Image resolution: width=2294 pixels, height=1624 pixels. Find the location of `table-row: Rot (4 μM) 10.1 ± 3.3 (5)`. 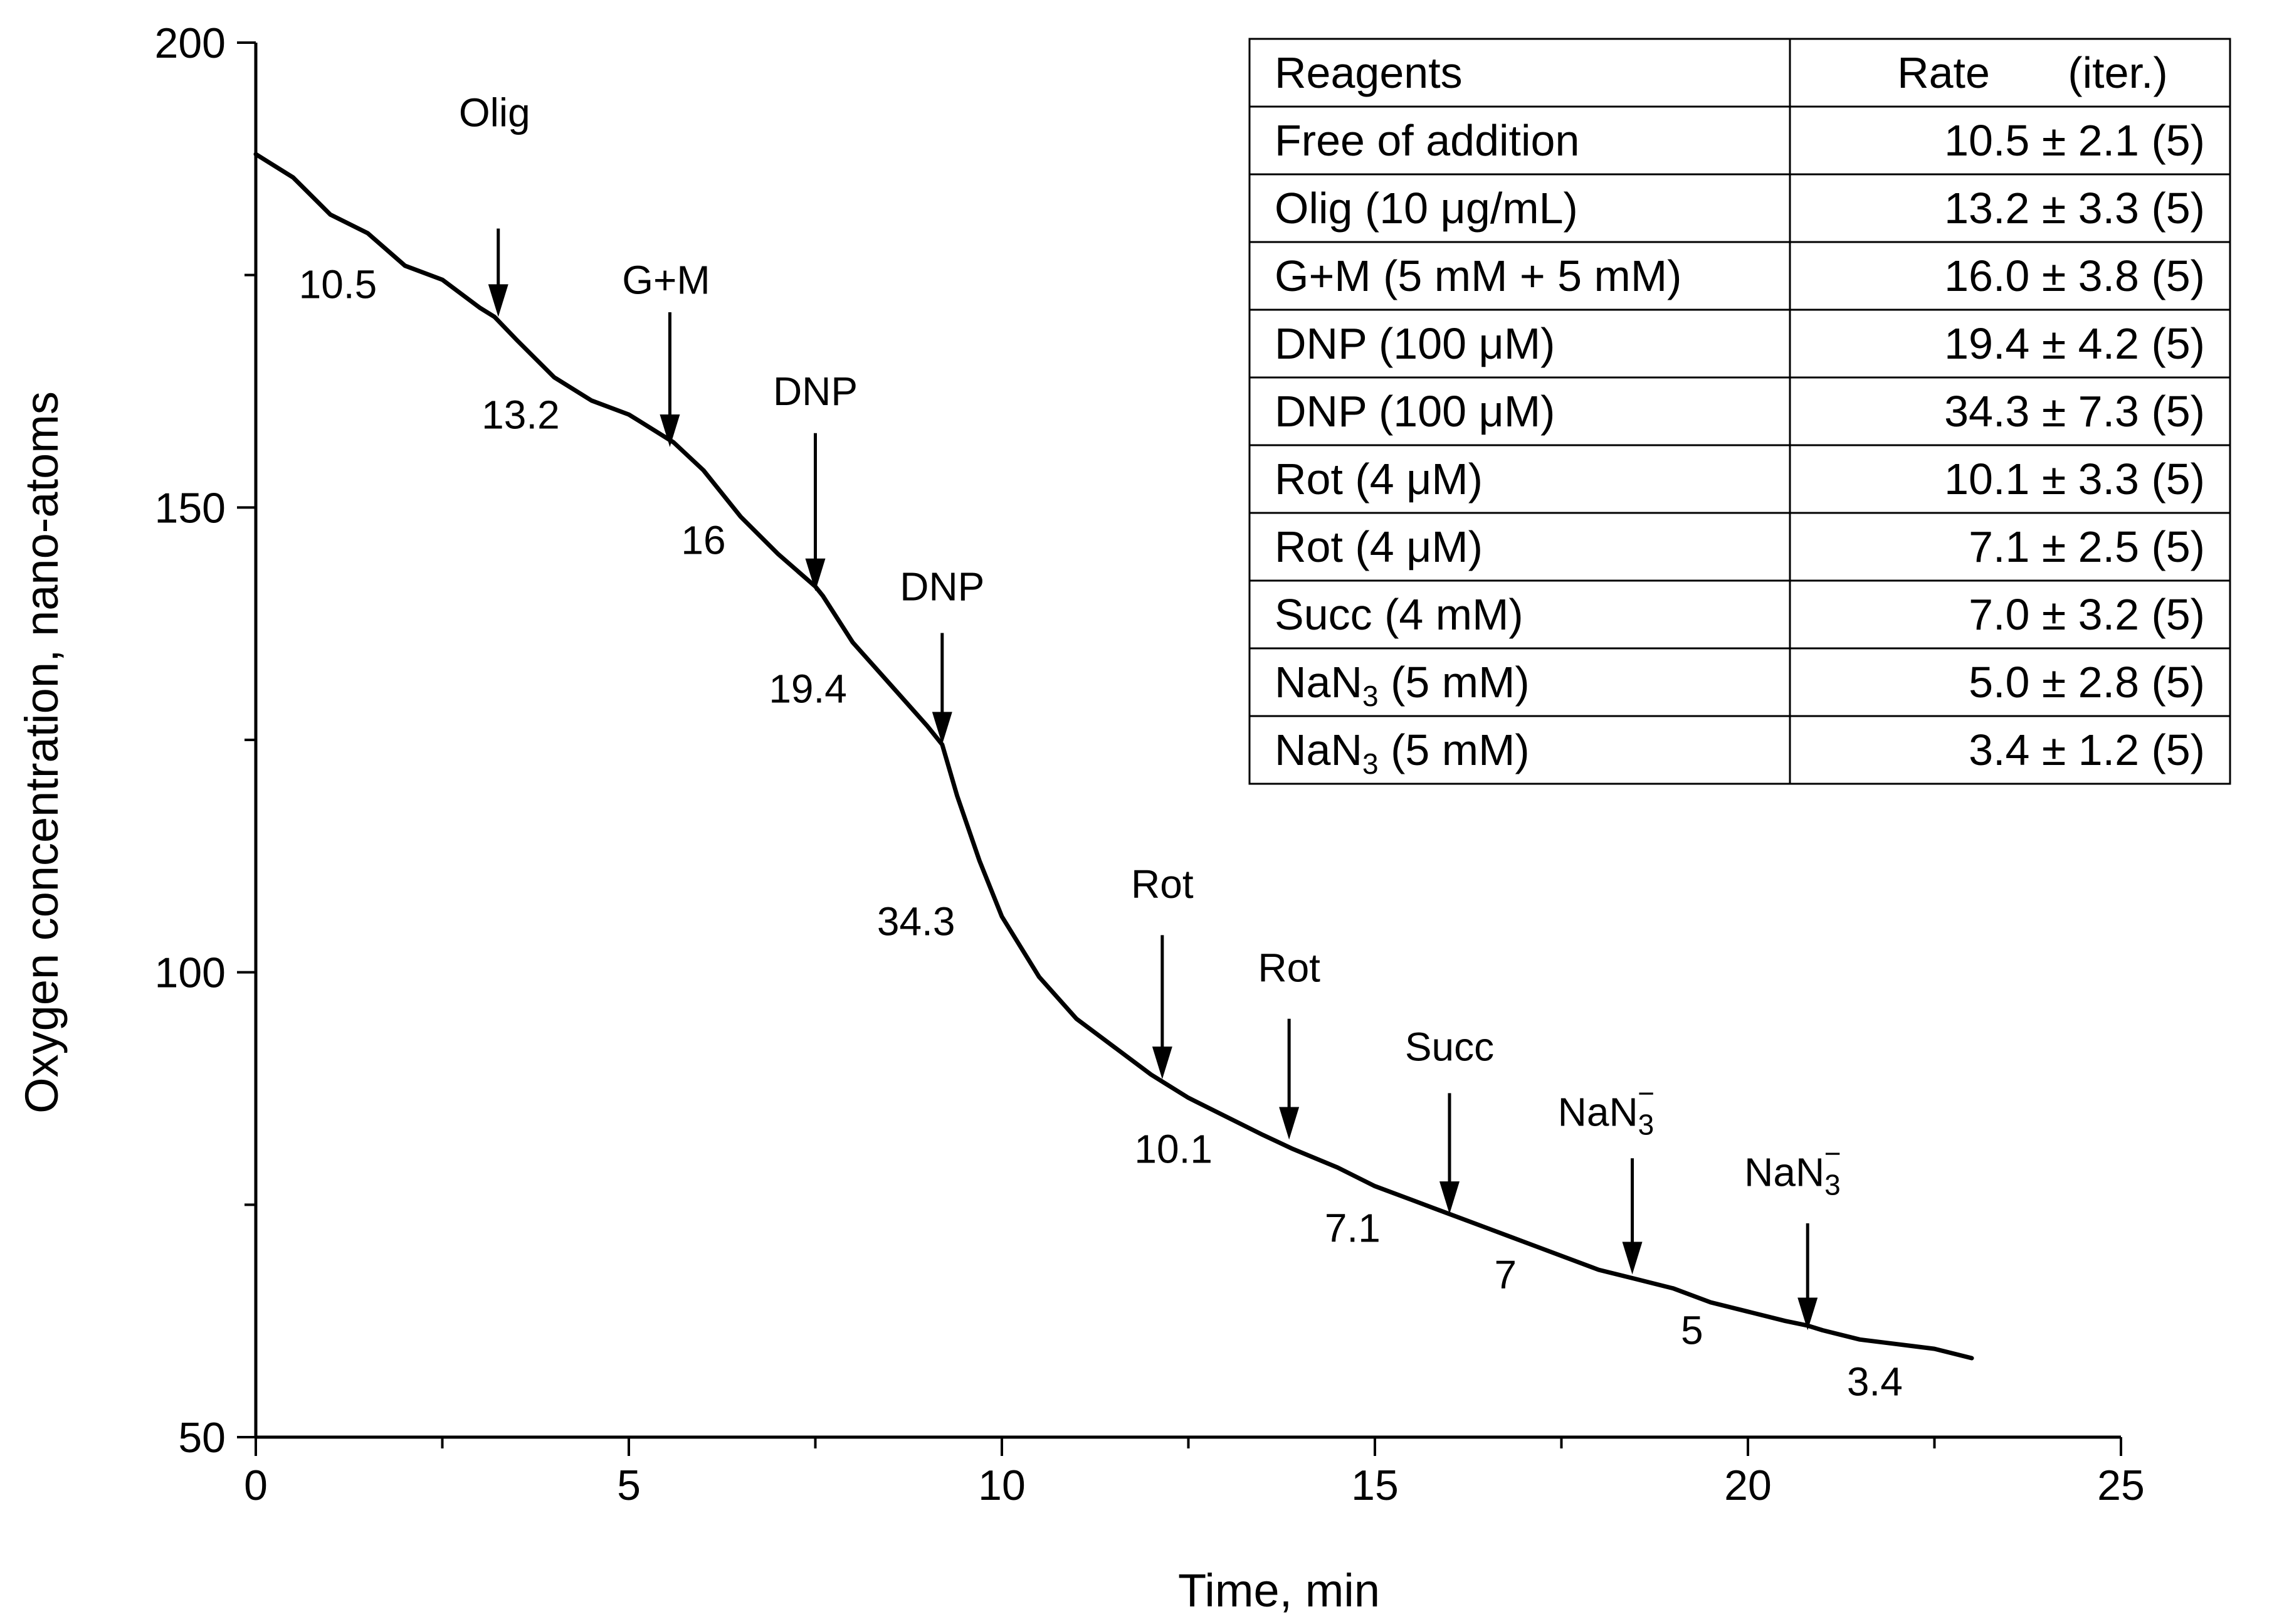

table-row: Rot (4 μM) 10.1 ± 3.3 (5) is located at coordinates (1740, 479).